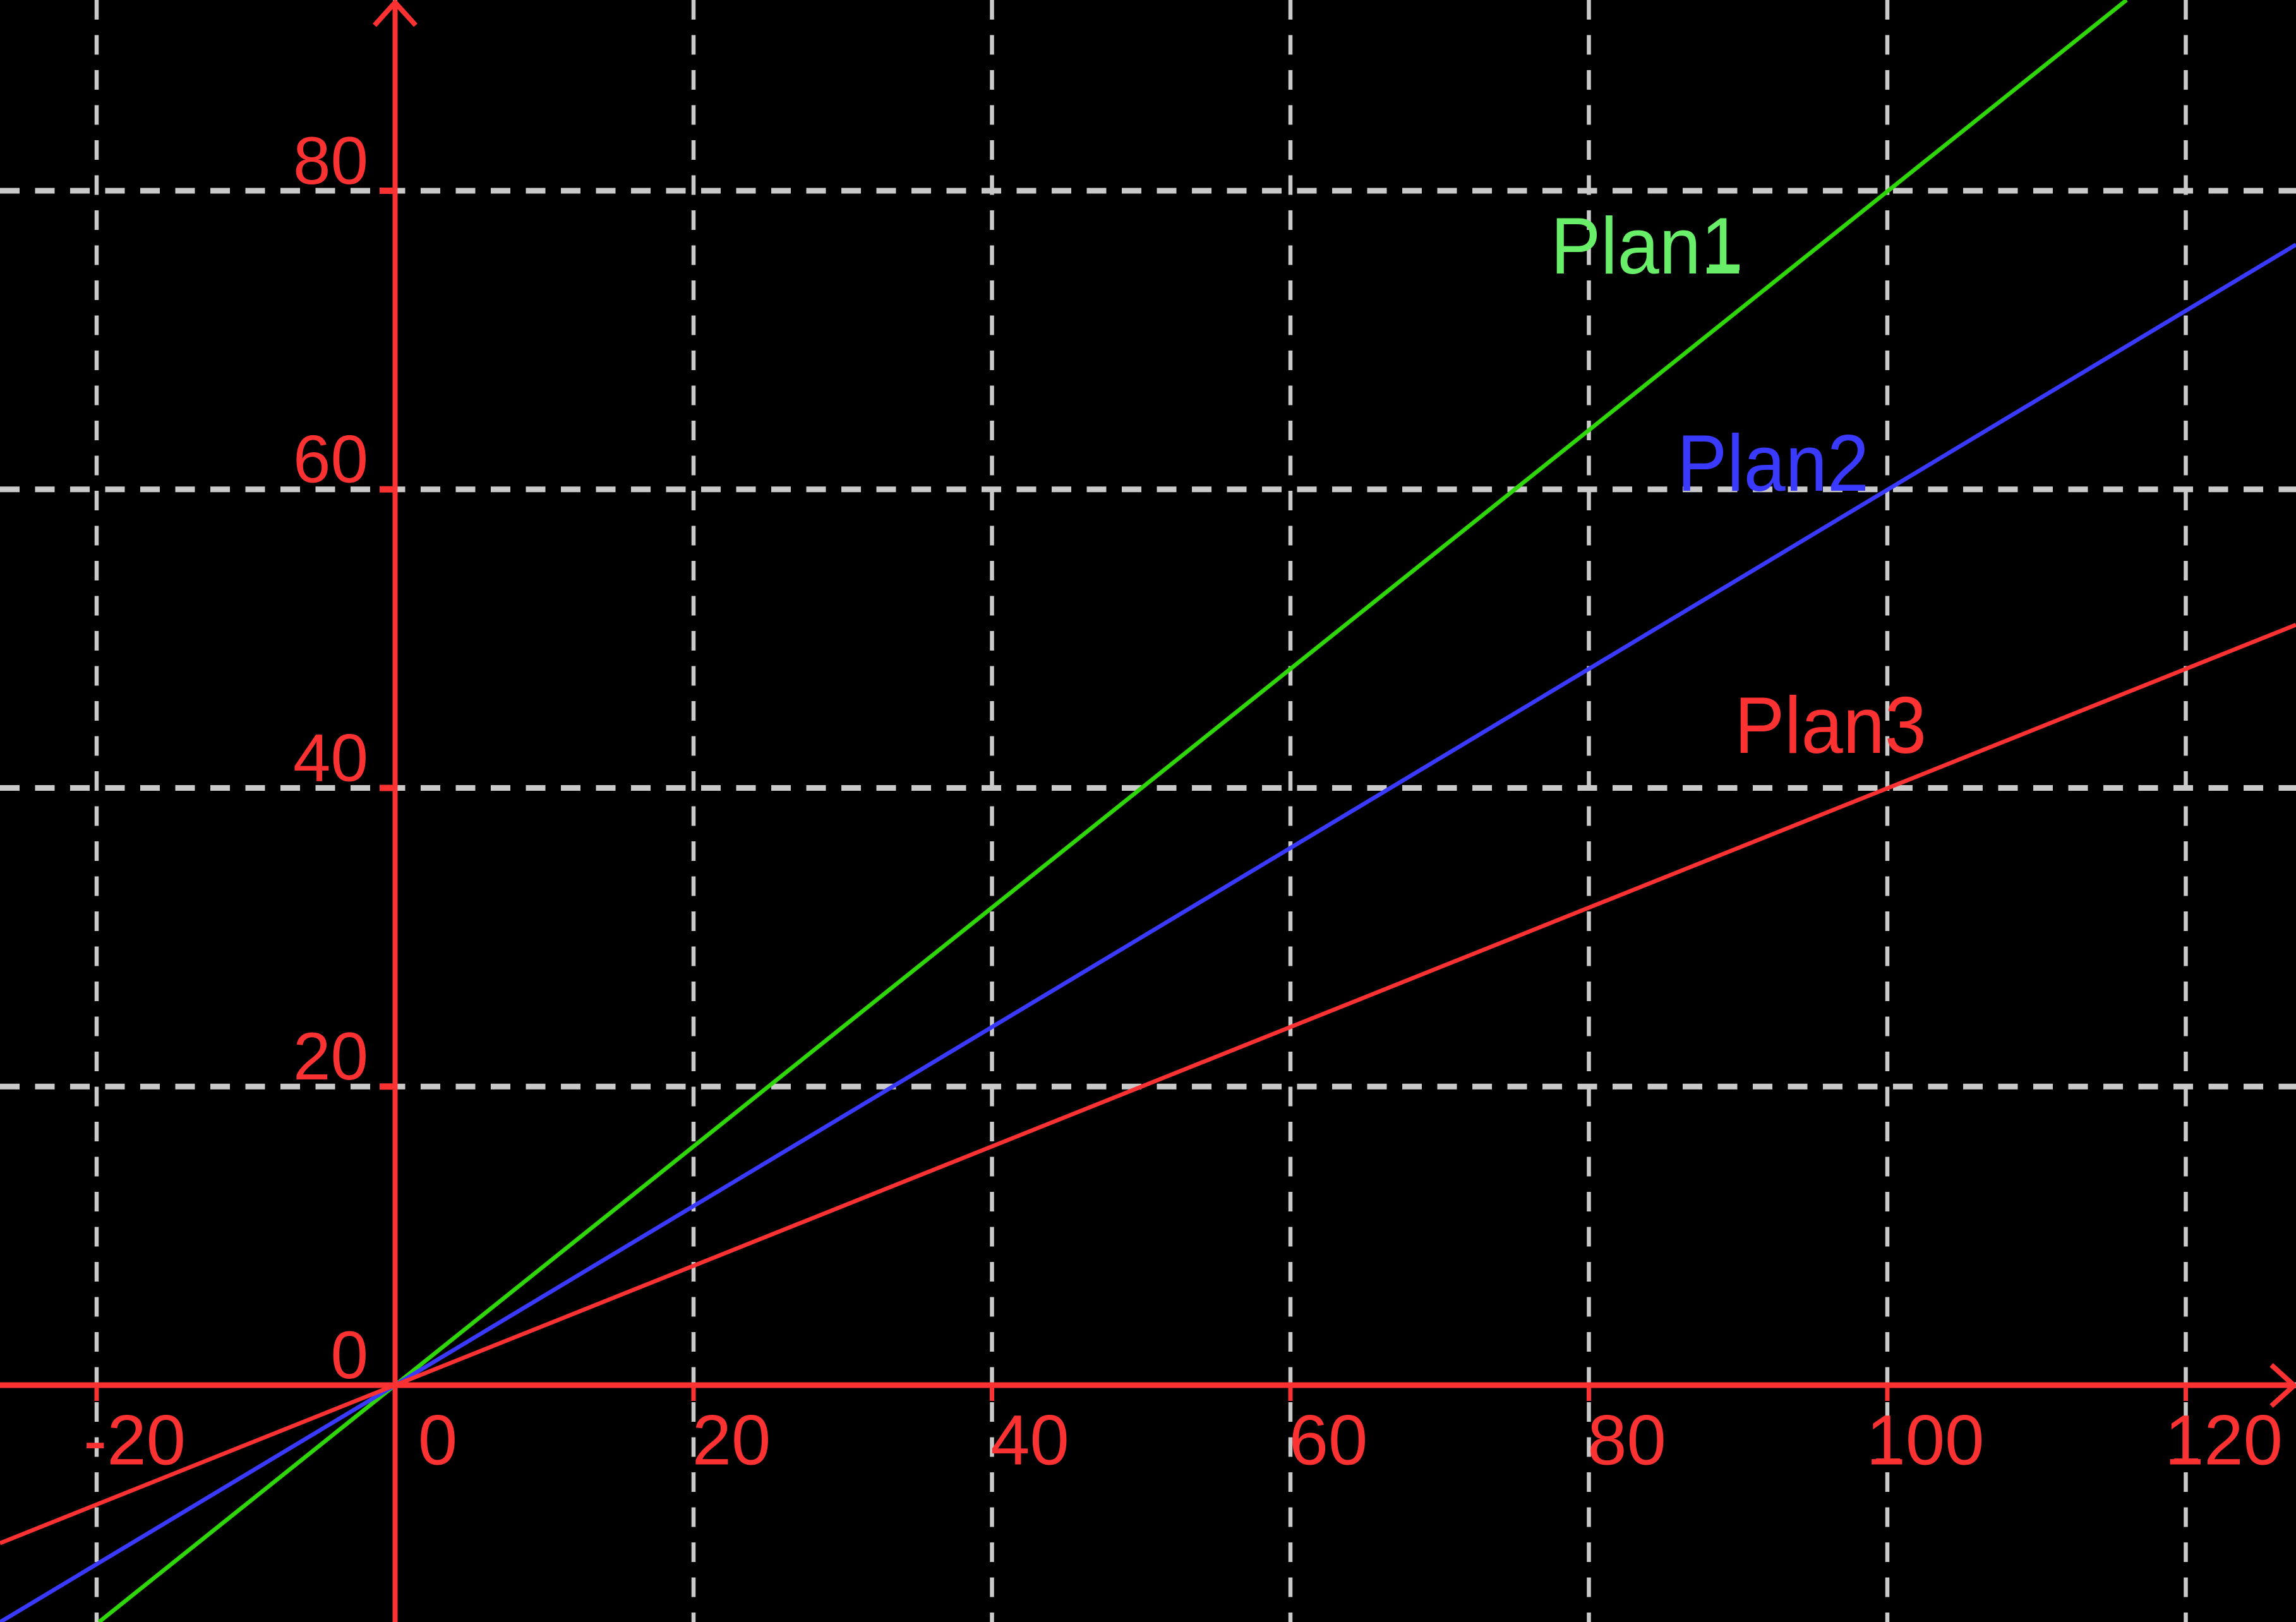  What do you see at coordinates (2224, 1440) in the screenshot?
I see `svg-text: 120` at bounding box center [2224, 1440].